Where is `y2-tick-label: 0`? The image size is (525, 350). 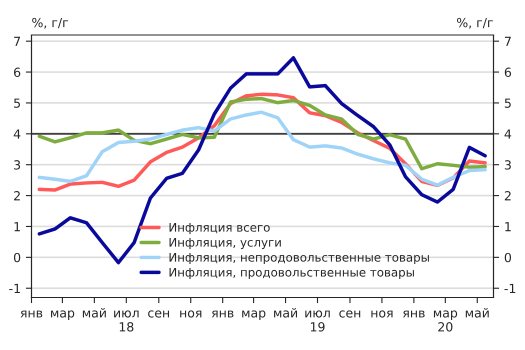
y2-tick-label: 0 is located at coordinates (508, 257).